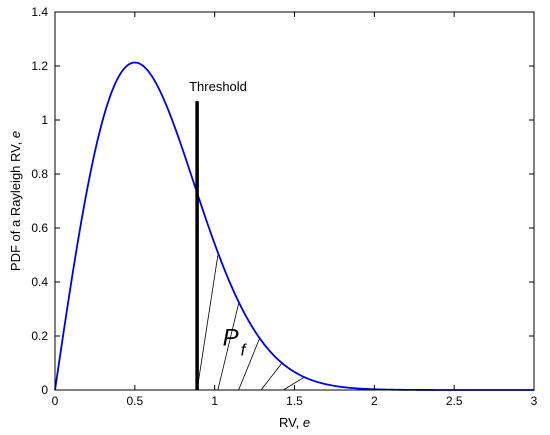 The width and height of the screenshot is (550, 435). What do you see at coordinates (44, 120) in the screenshot?
I see `y-tick-label: 1` at bounding box center [44, 120].